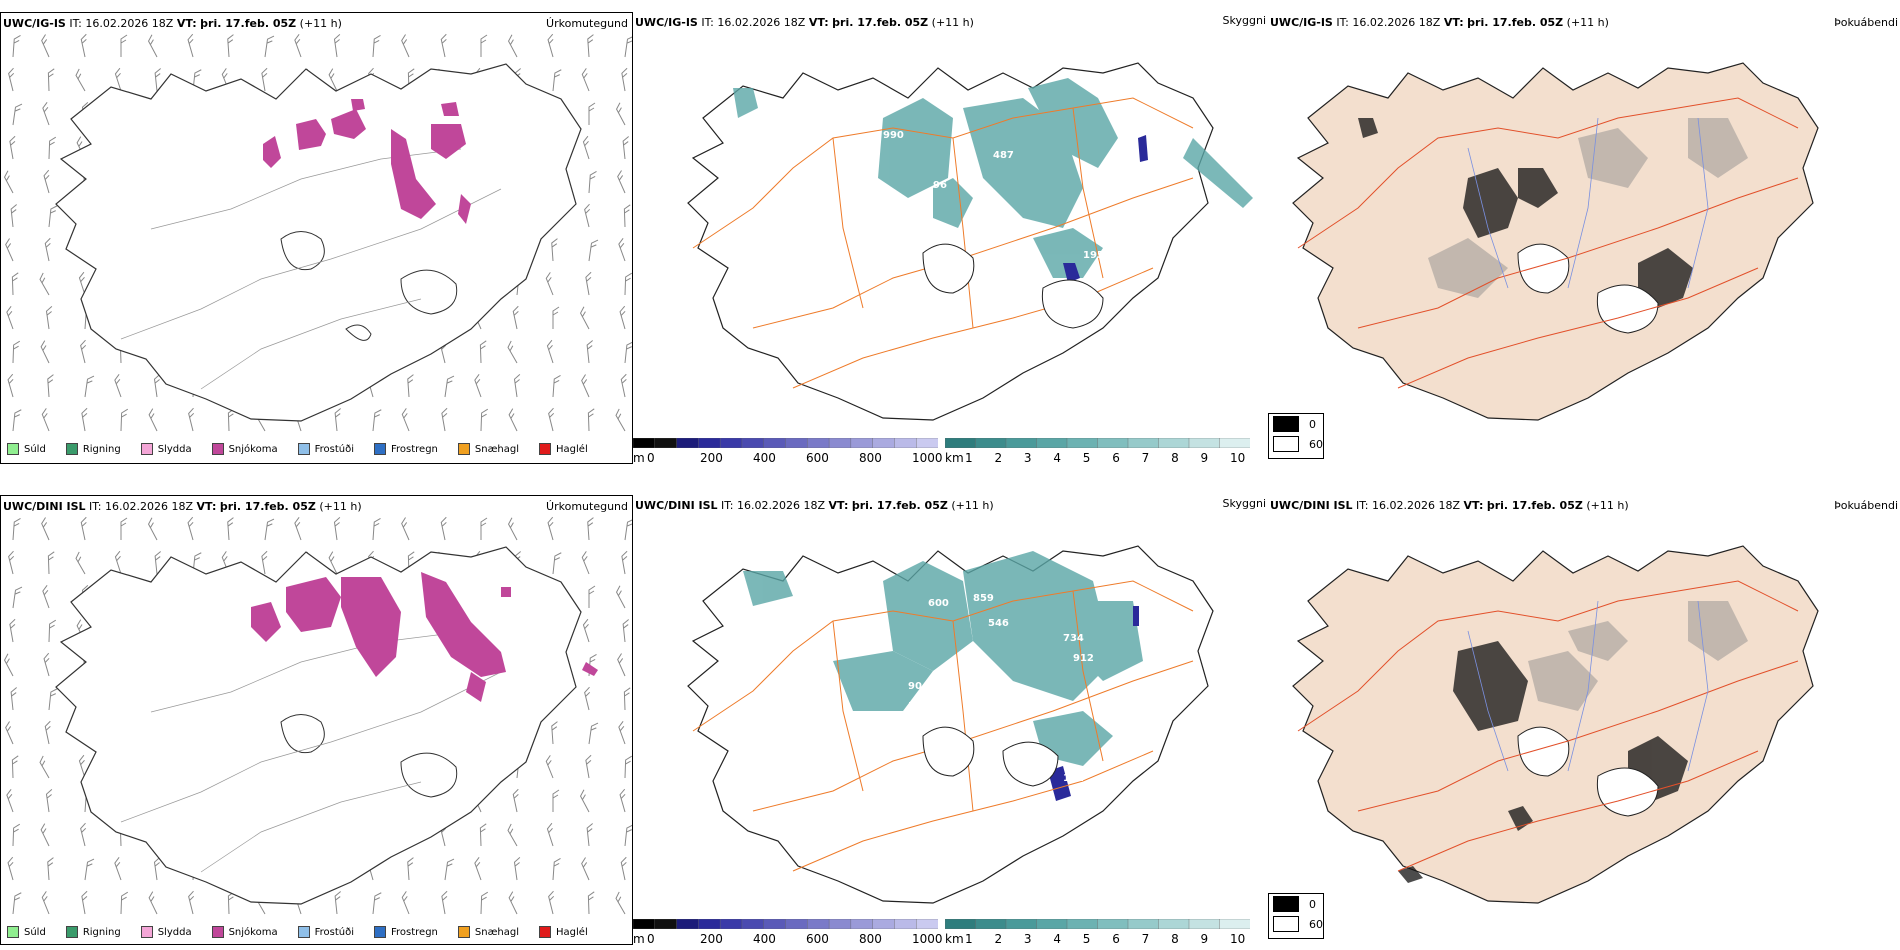 The height and width of the screenshot is (950, 1900). I want to click on legend-item: Frostregn, so click(406, 449).